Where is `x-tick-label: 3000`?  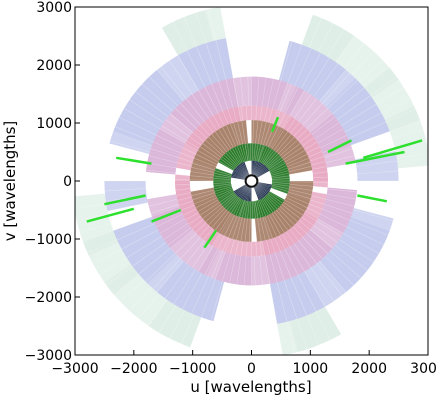
x-tick-label: 3000 is located at coordinates (423, 369).